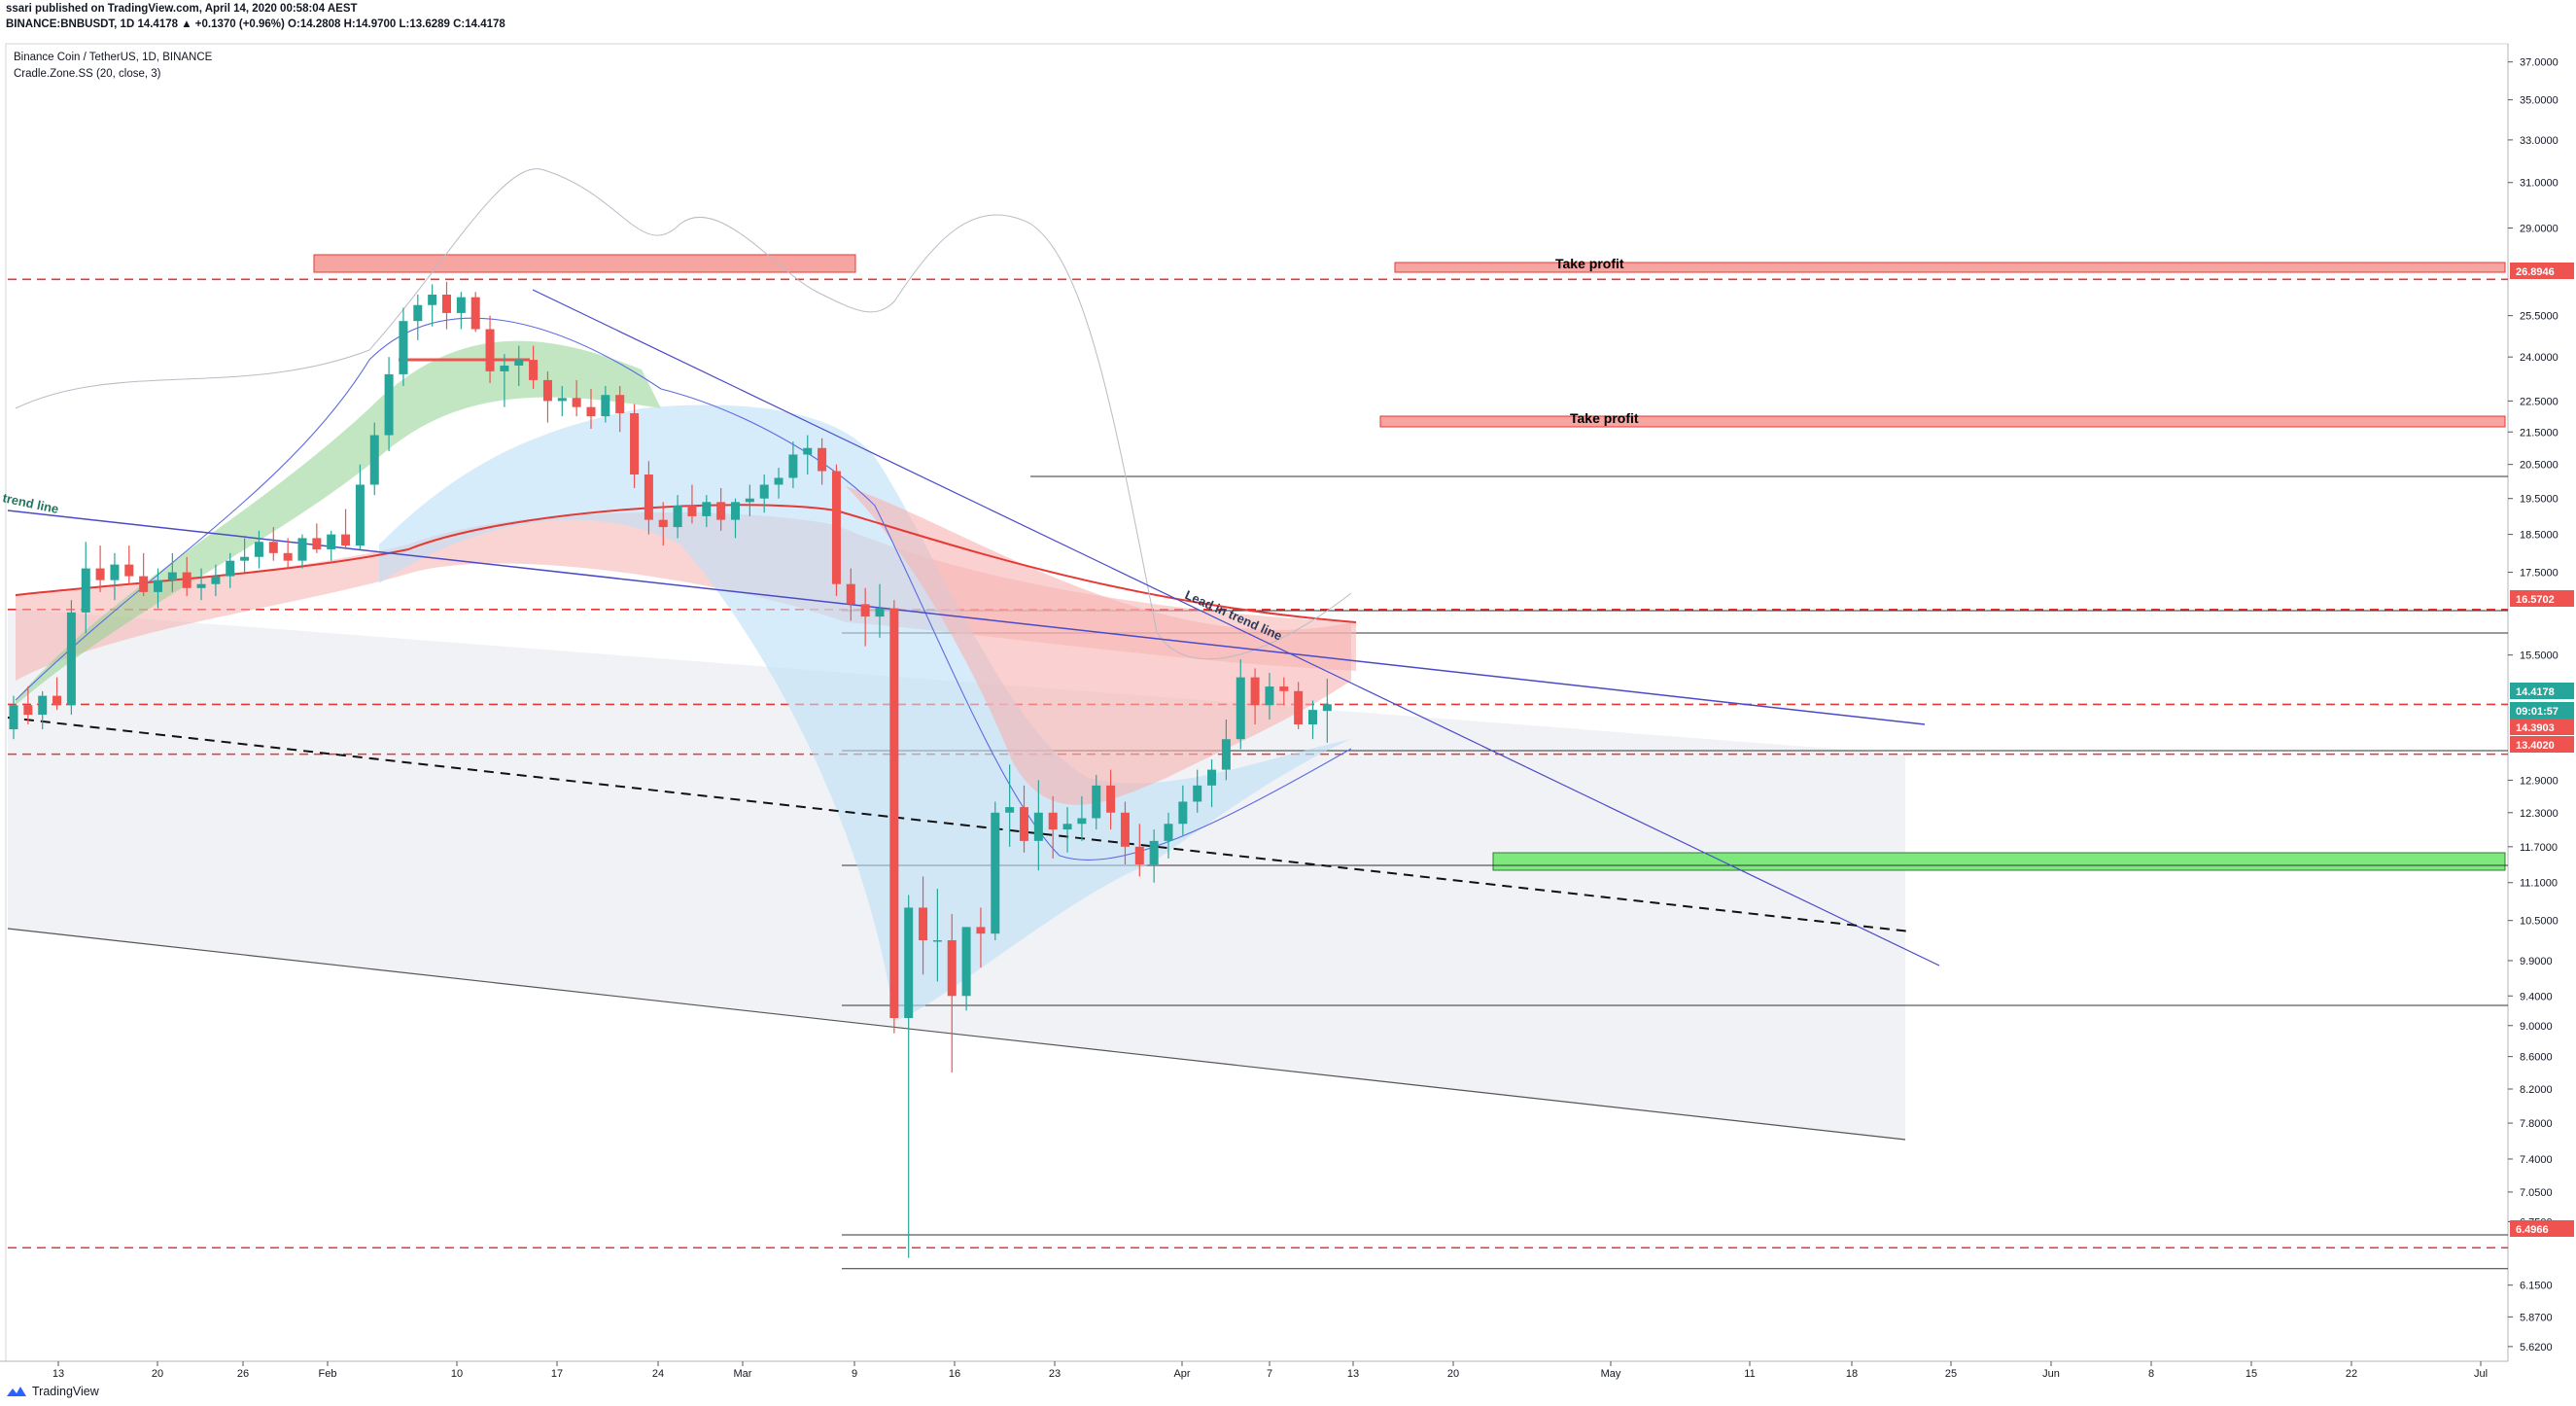 This screenshot has width=2576, height=1406. I want to click on y-tick-label-24: 7.8000, so click(2536, 1124).